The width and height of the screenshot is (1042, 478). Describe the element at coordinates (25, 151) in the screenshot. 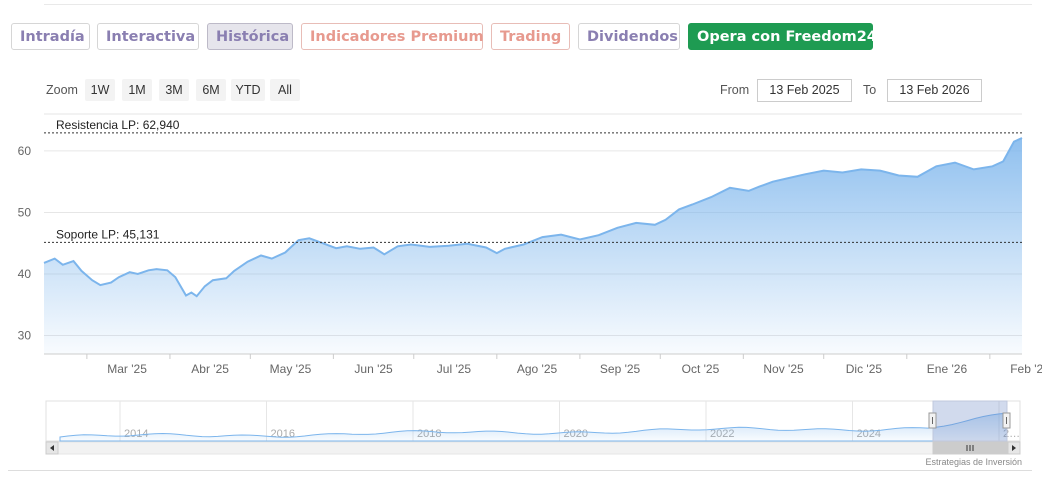

I see `y-tick-label: 60` at that location.